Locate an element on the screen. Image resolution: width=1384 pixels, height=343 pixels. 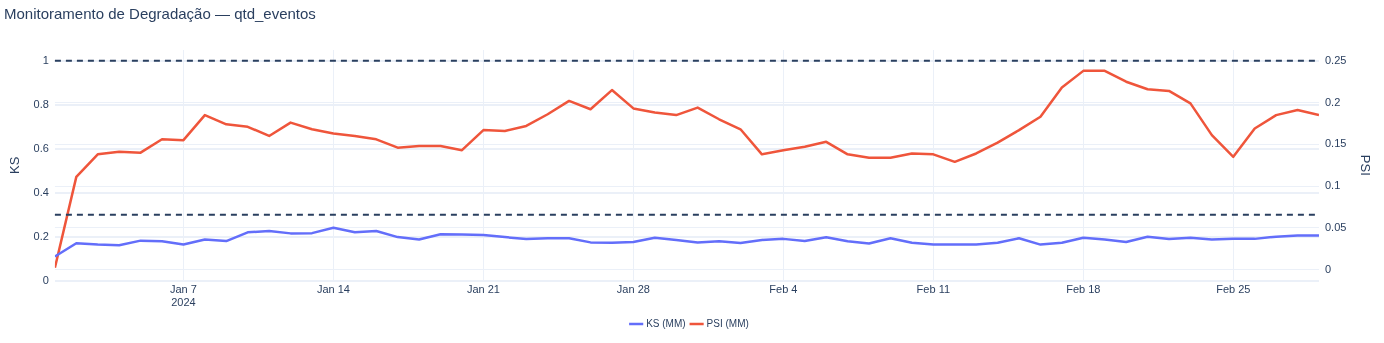
x-tick-label: Feb 11 is located at coordinates (933, 289).